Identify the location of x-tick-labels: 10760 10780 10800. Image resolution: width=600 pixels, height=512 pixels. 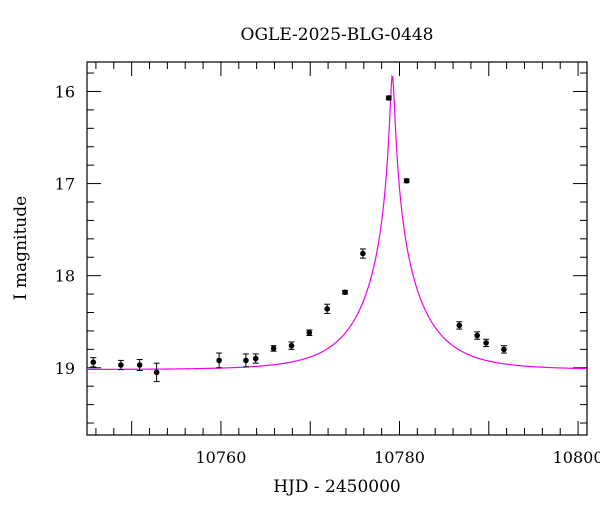
(397, 457).